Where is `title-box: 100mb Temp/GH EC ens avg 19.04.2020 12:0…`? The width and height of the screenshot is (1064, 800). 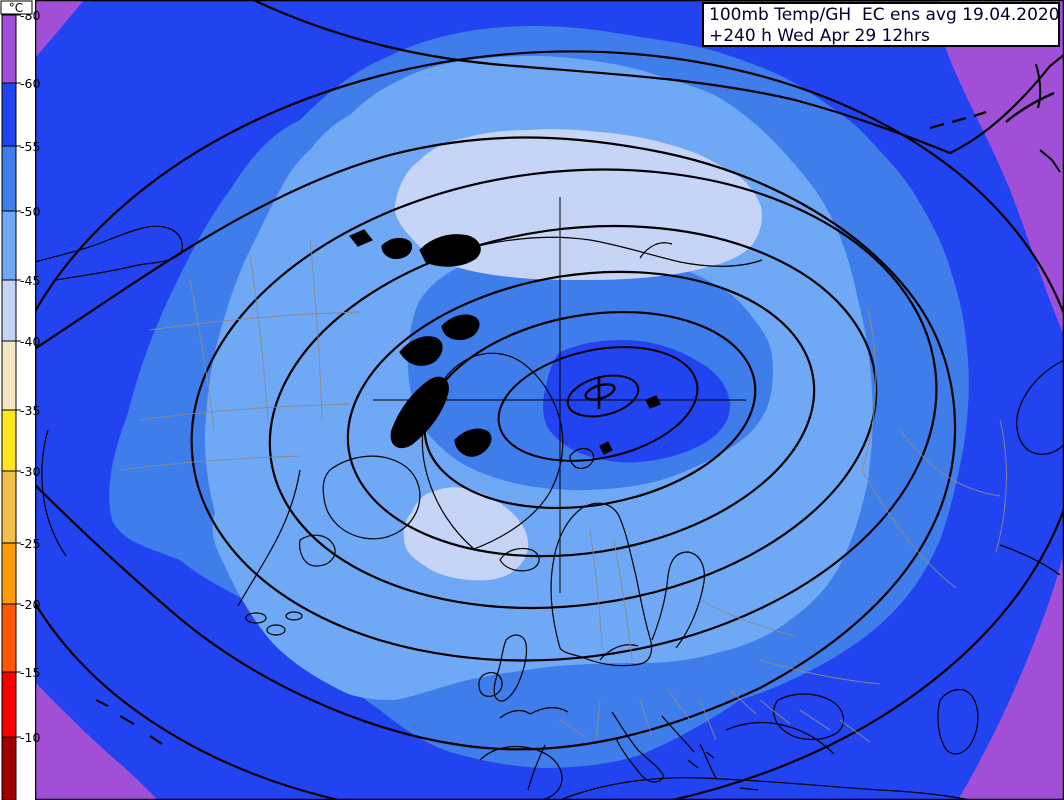 title-box: 100mb Temp/GH EC ens avg 19.04.2020 12:0… is located at coordinates (881, 24).